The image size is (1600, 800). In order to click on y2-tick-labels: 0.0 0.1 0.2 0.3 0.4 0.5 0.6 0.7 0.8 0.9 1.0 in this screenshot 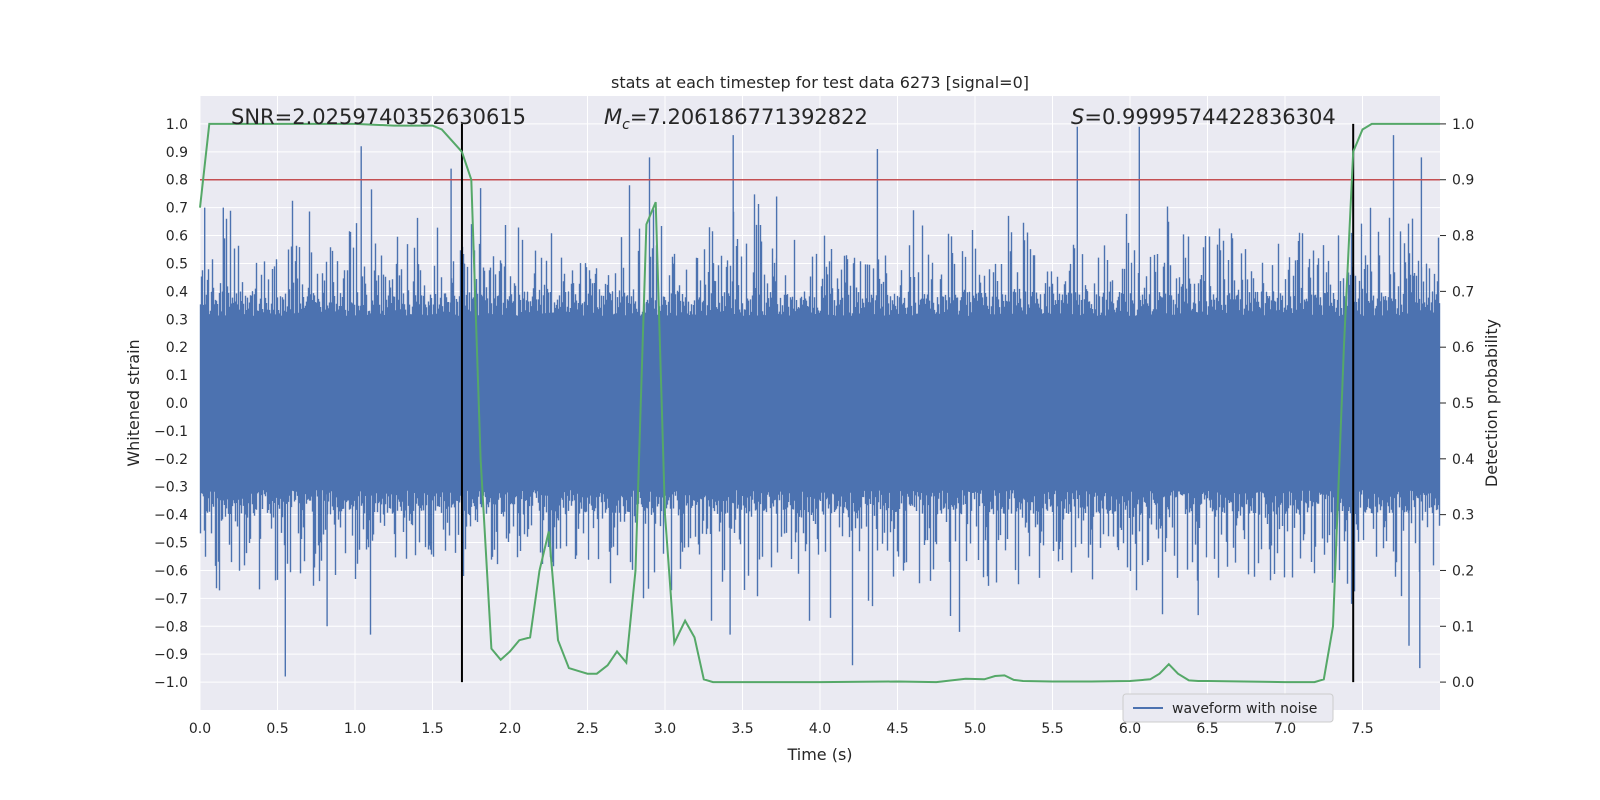, I will do `click(1457, 404)`.